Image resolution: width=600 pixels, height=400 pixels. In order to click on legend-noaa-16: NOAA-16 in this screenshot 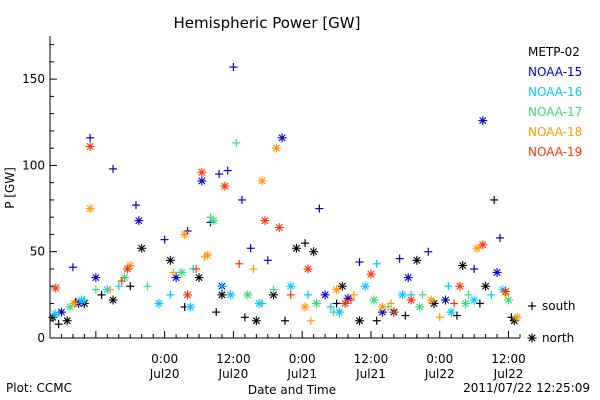, I will do `click(555, 92)`.